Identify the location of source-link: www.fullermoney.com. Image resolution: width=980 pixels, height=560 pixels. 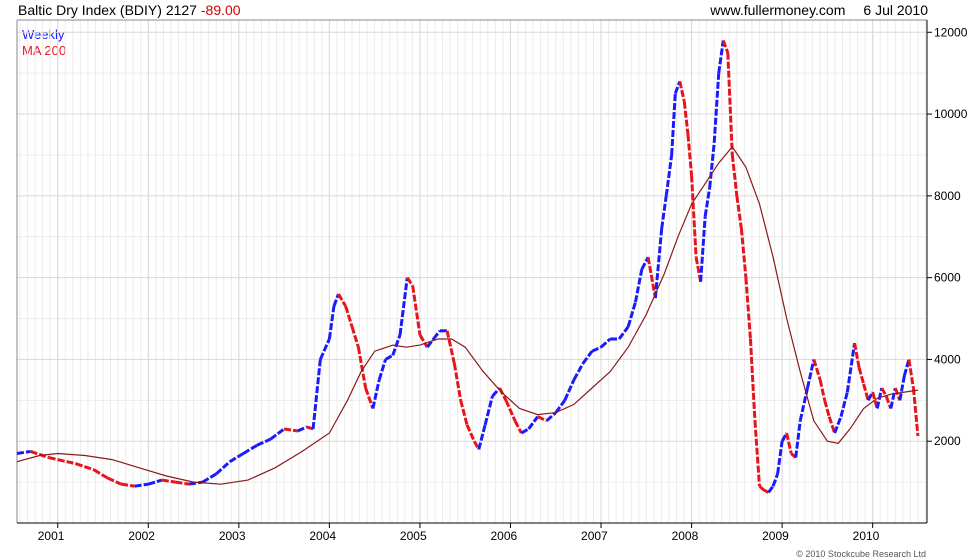
(778, 10).